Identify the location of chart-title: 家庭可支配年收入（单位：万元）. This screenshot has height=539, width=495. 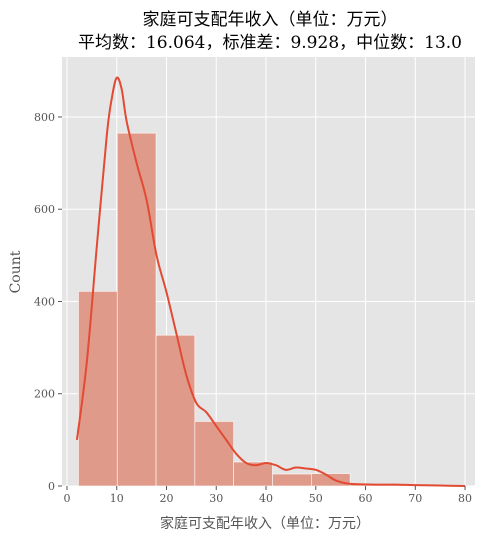
(270, 20).